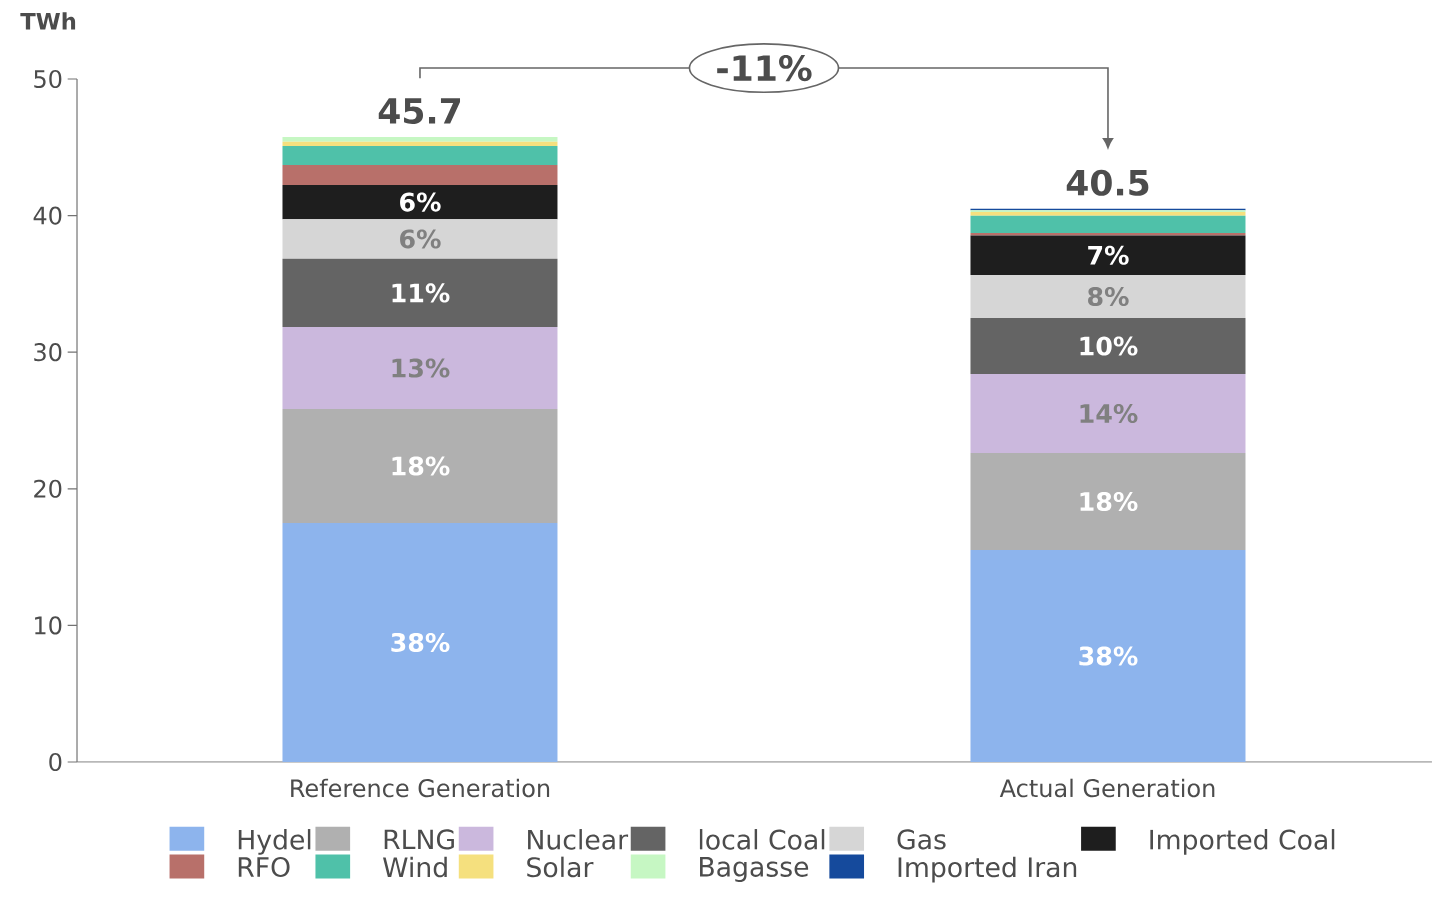  I want to click on y-tick-label: 20, so click(48, 488).